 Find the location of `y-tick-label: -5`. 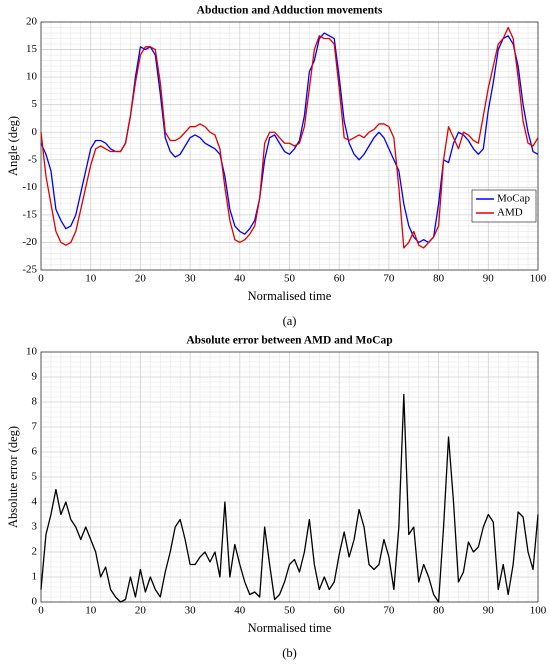

y-tick-label: -5 is located at coordinates (33, 159).